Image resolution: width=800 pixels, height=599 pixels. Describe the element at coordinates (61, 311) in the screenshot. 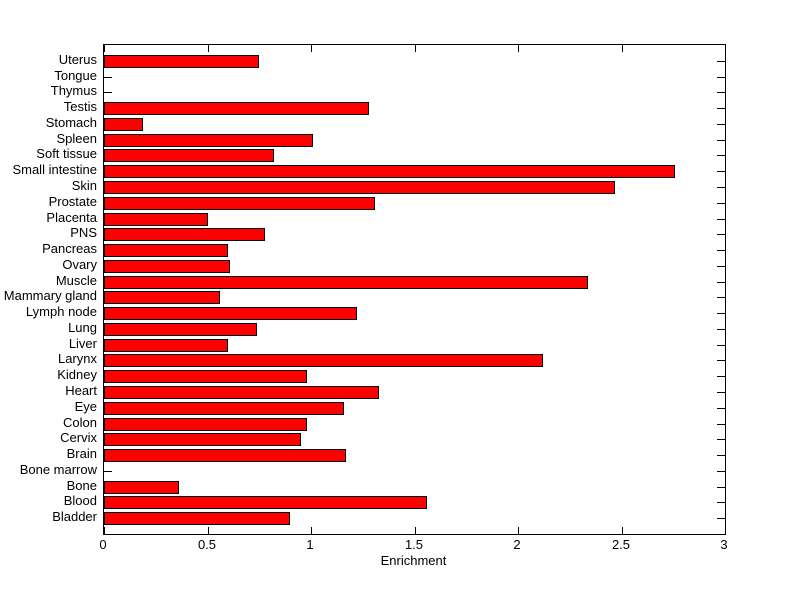

I see `y-axis-label: Lymph node` at that location.